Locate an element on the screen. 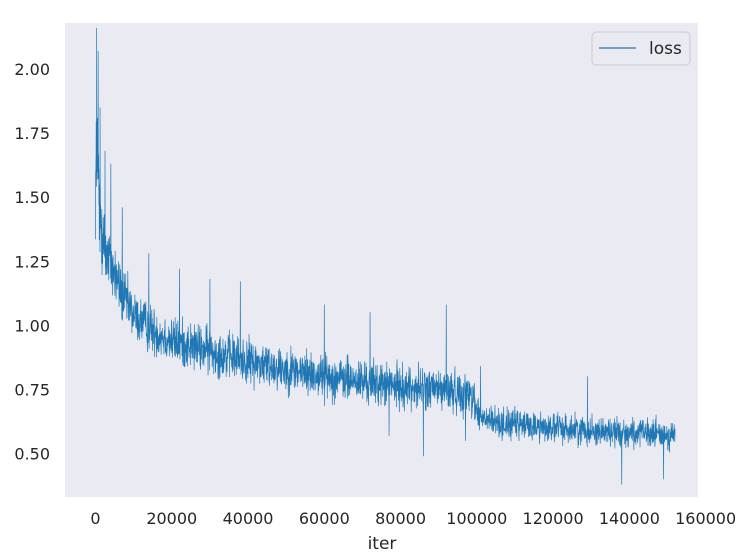 Image resolution: width=740 pixels, height=555 pixels. y-tick-label: 2.00 is located at coordinates (32, 69).